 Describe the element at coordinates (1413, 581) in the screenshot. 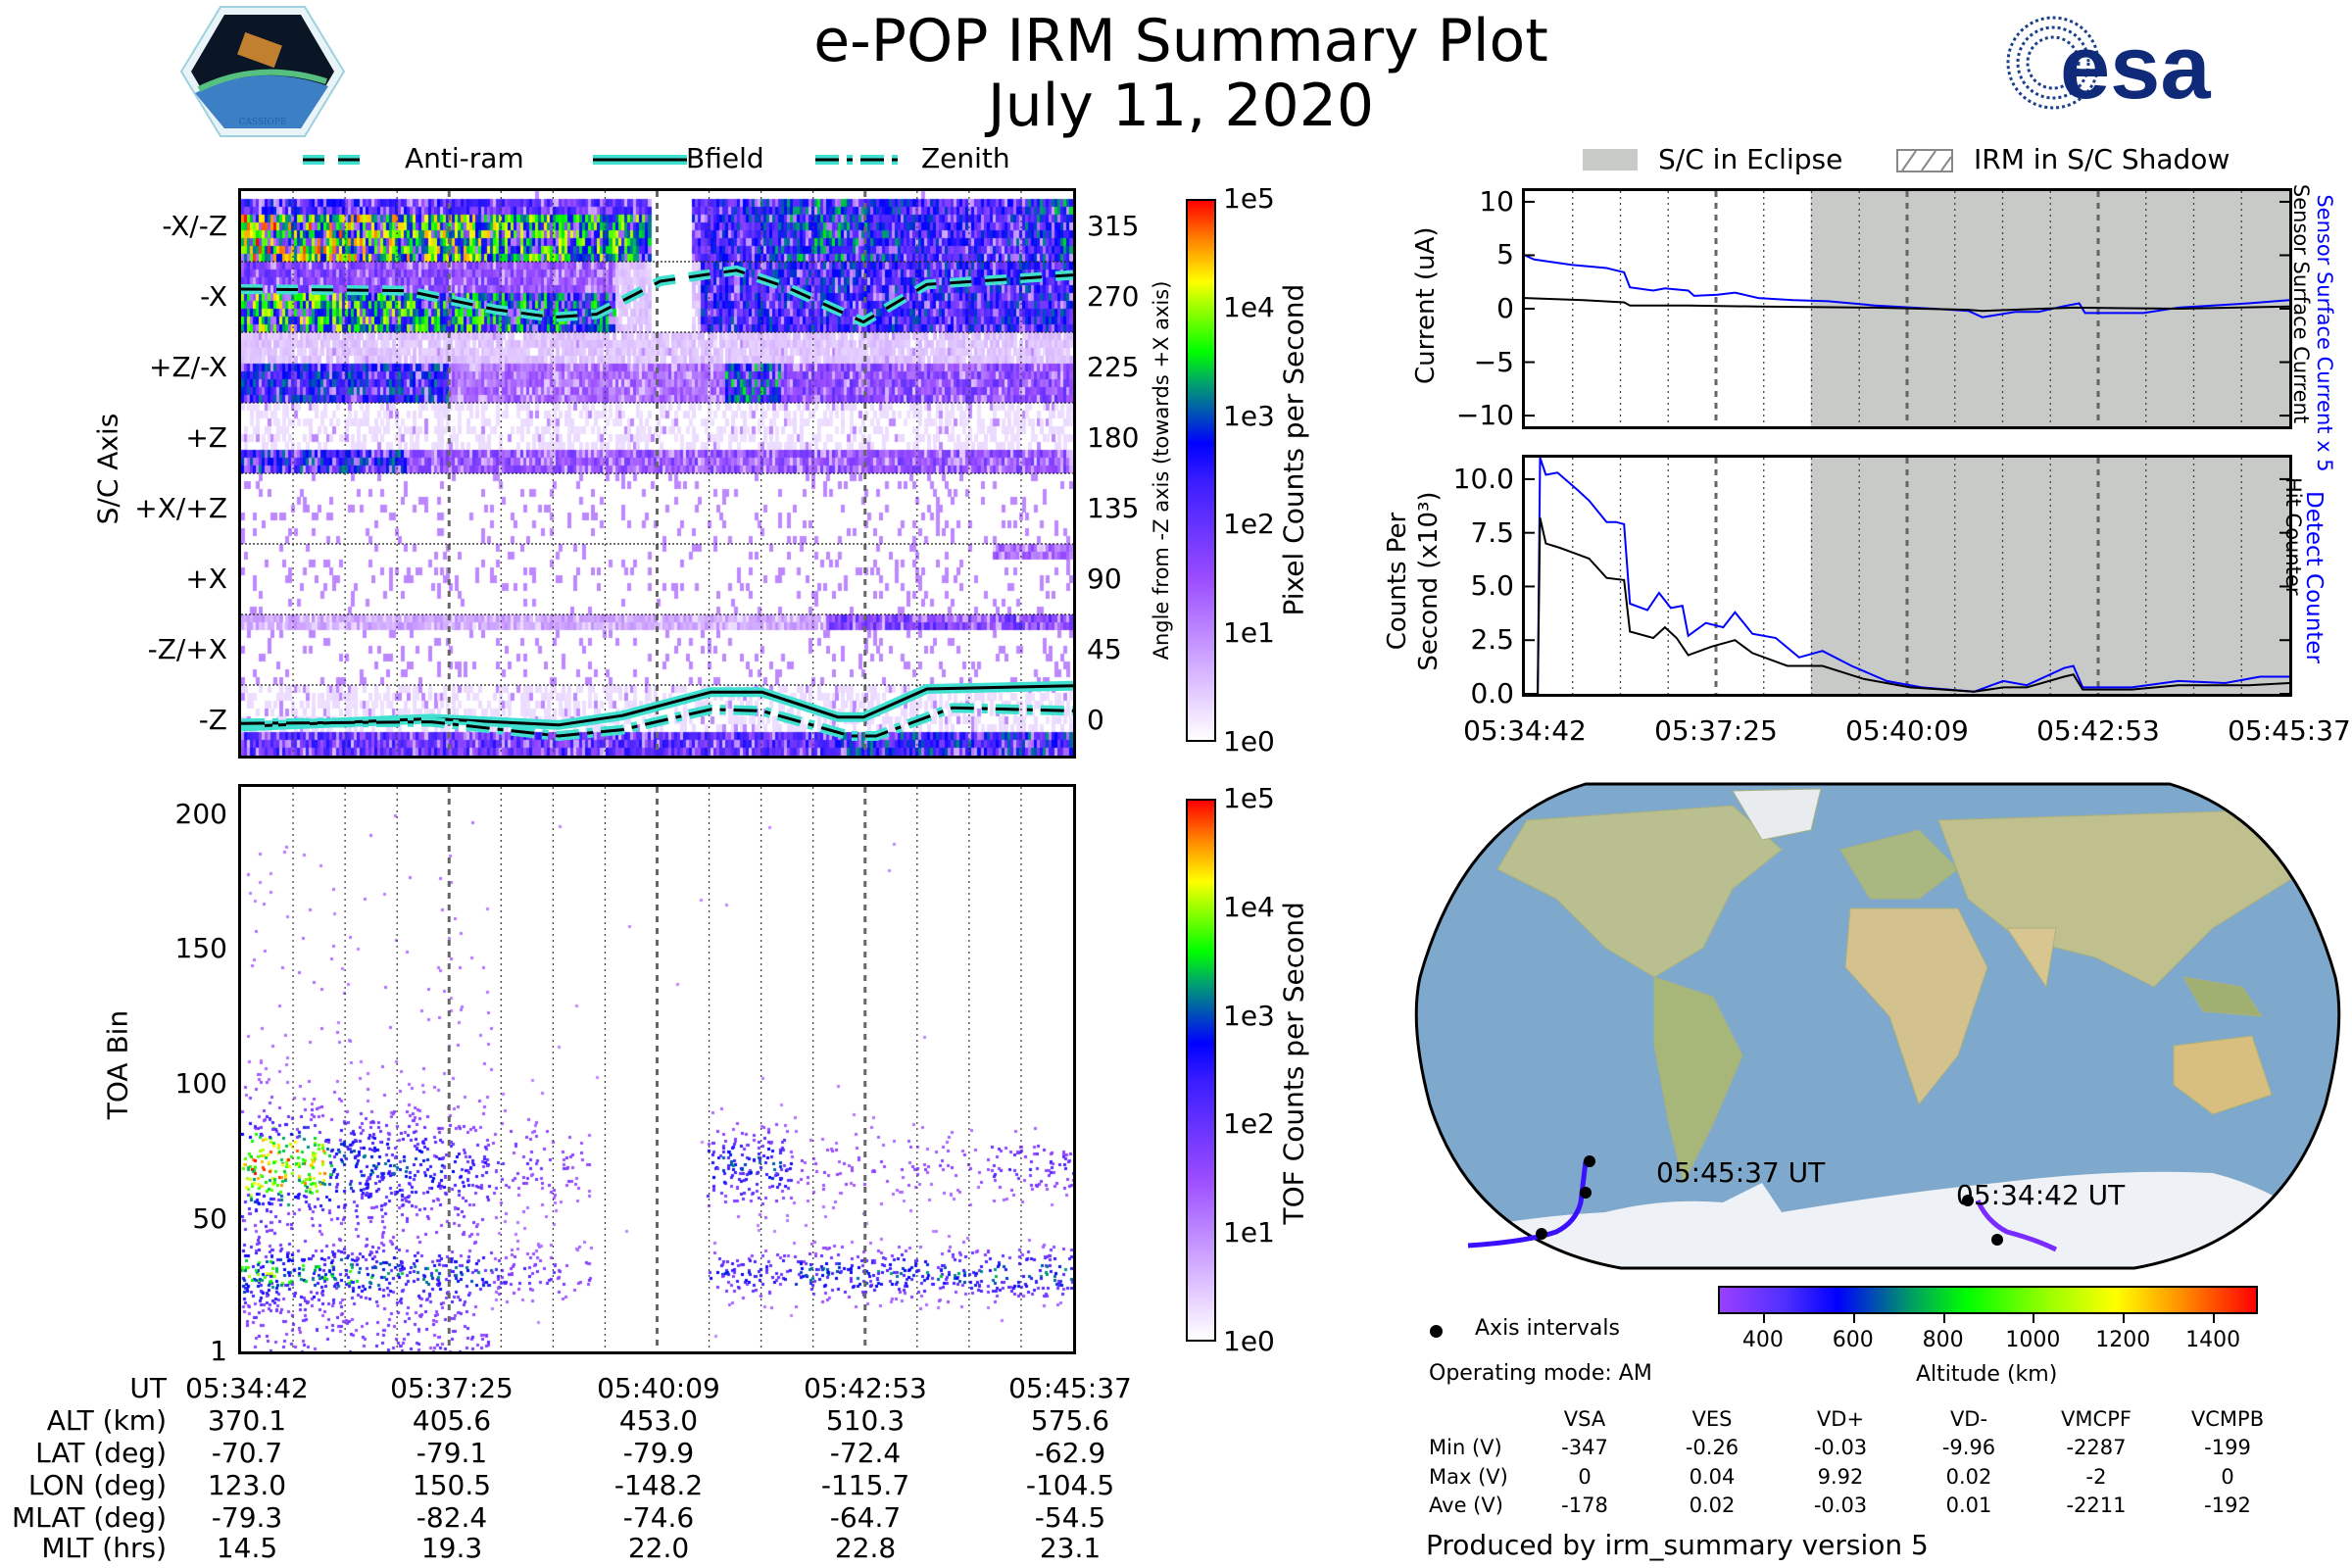

I see `counts-axis-label: Counts Per Second (x10³)` at that location.